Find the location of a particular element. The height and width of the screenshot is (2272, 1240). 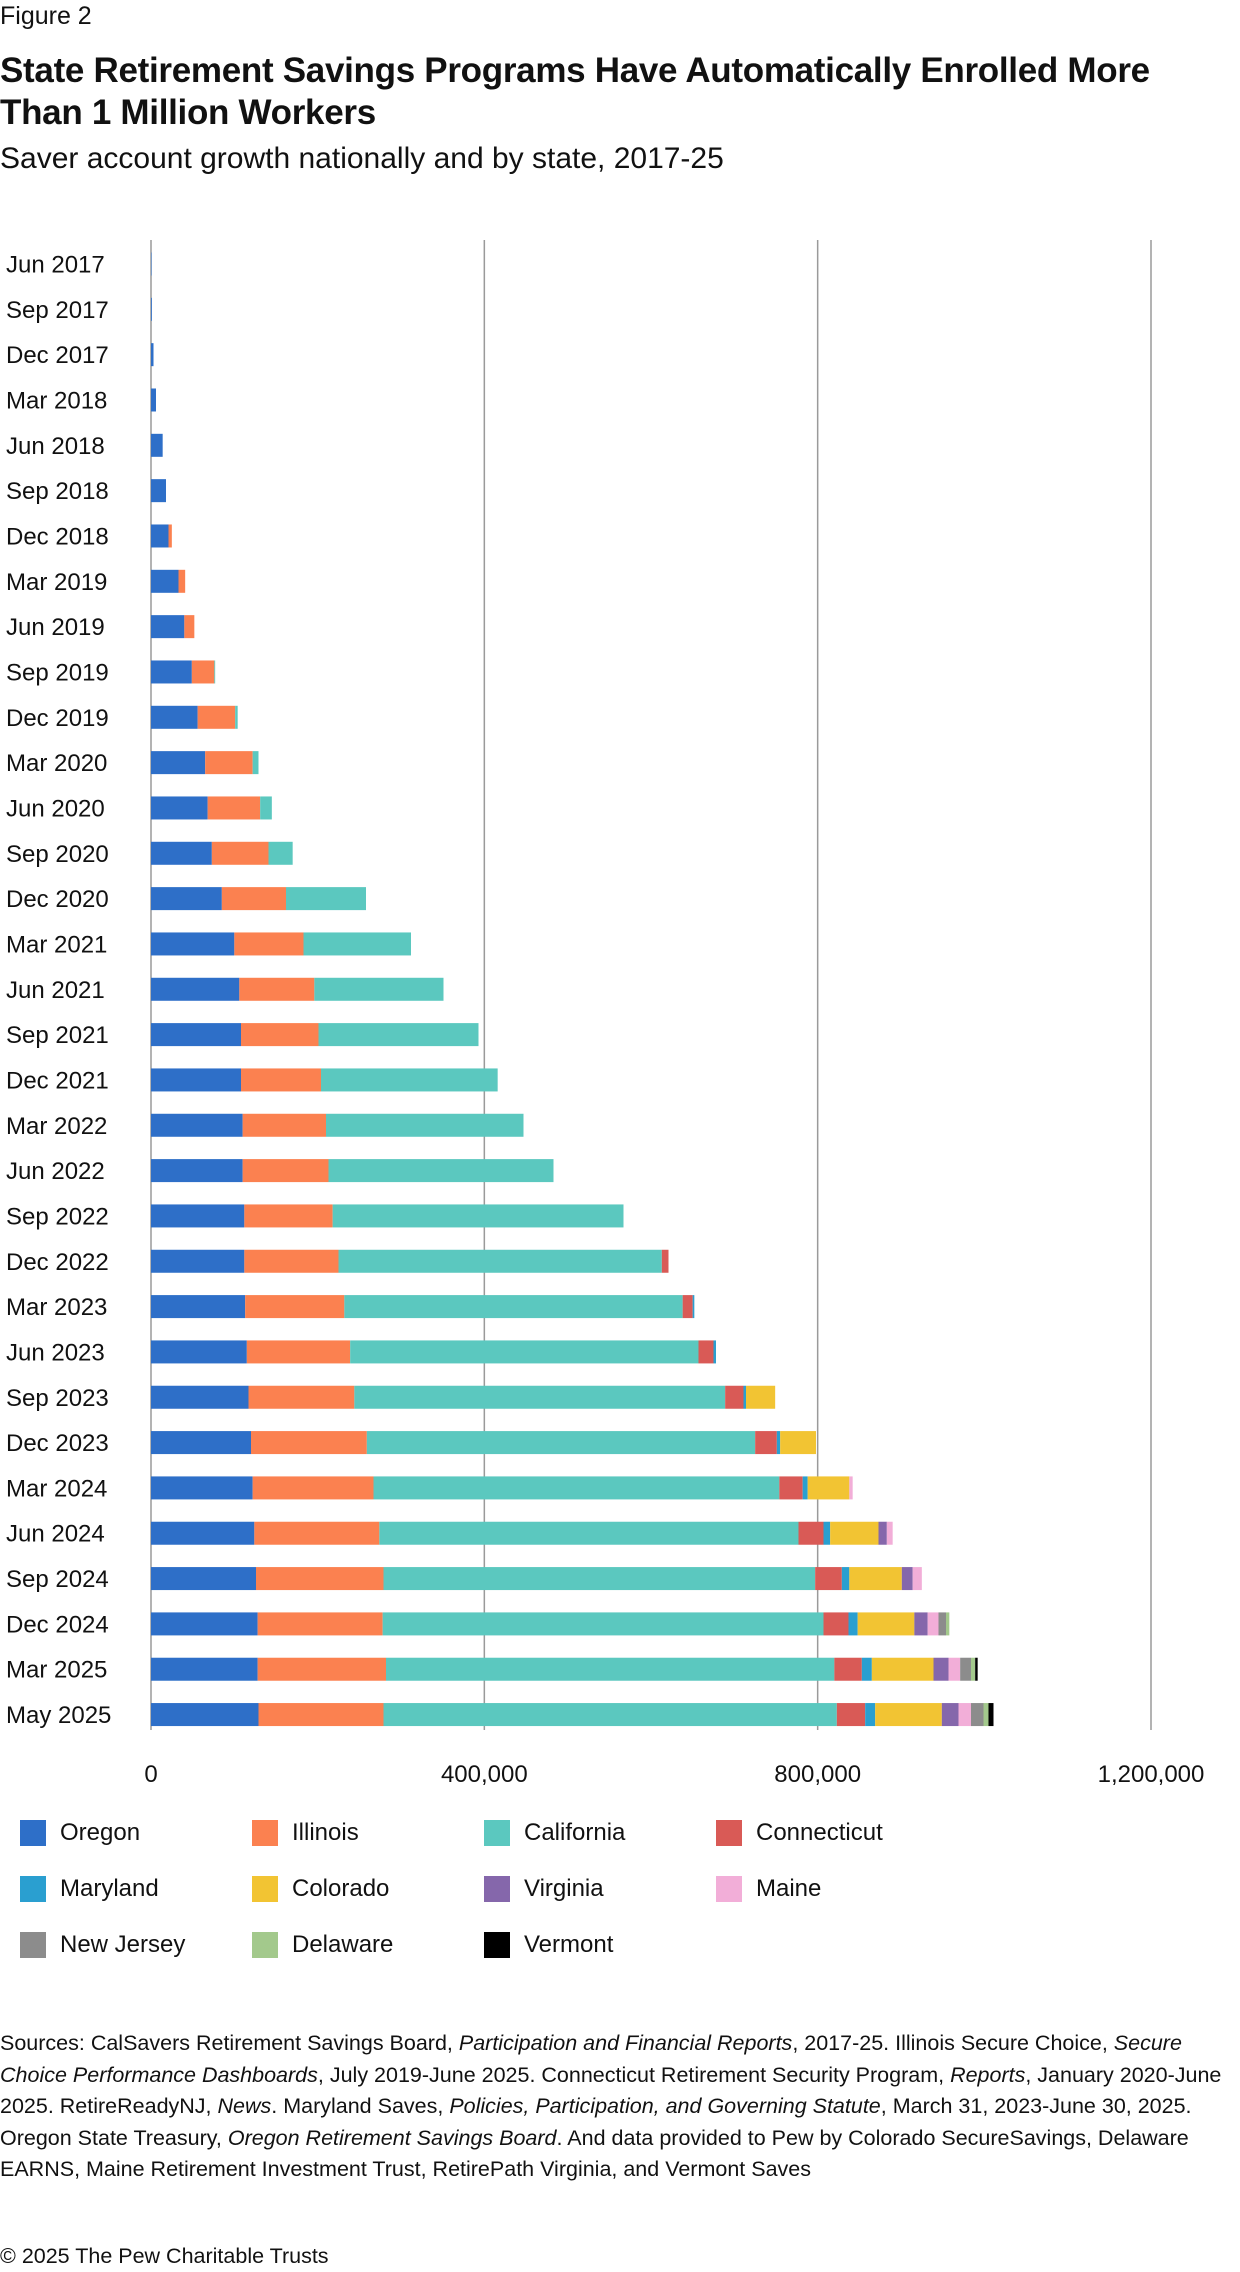

category-label: Dec 2022 is located at coordinates (57, 1262).